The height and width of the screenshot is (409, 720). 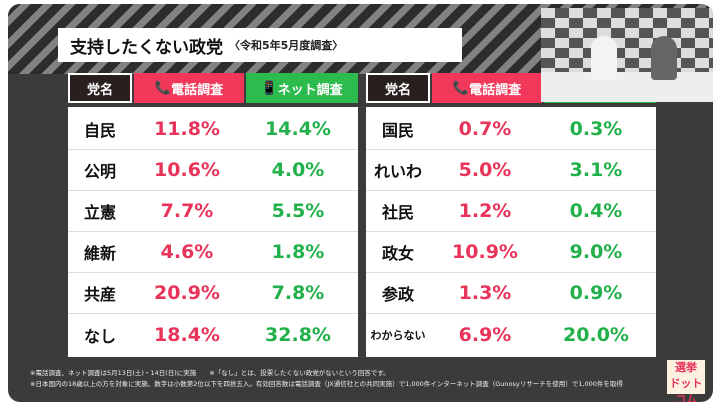 I want to click on table-row: 立憲 7.7% 5.5%, so click(x=213, y=211).